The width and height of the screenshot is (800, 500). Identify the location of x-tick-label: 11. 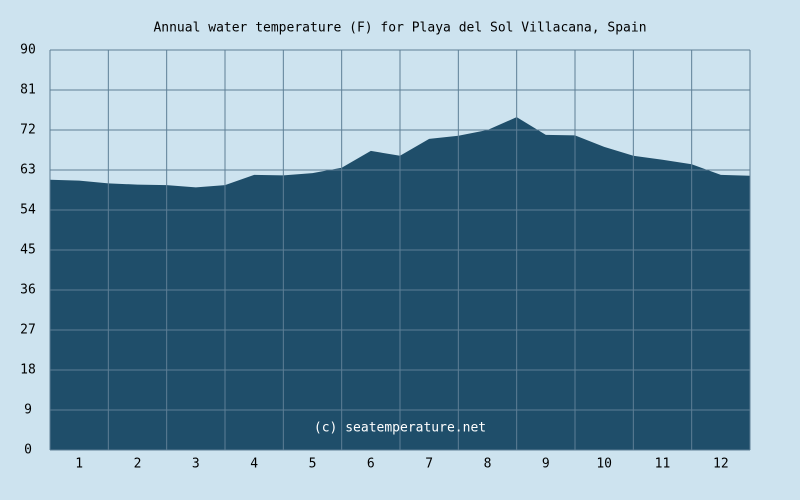
(663, 464).